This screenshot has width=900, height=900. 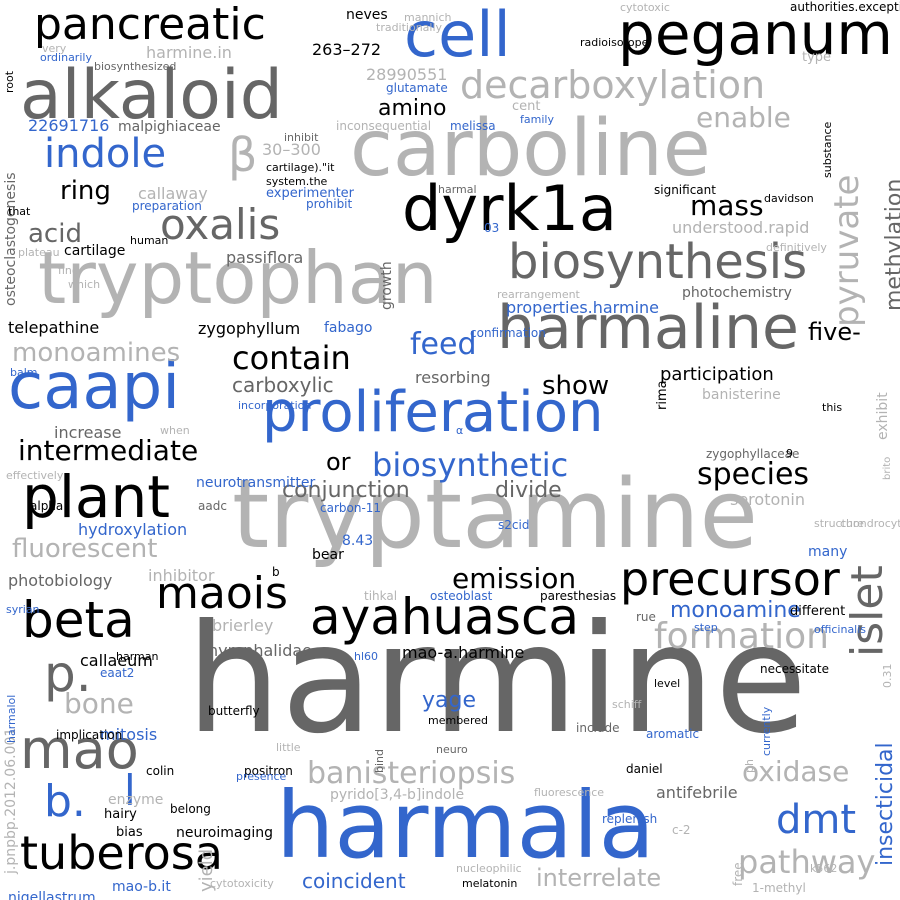 I want to click on cloud-word: pyruvate, so click(x=847, y=250).